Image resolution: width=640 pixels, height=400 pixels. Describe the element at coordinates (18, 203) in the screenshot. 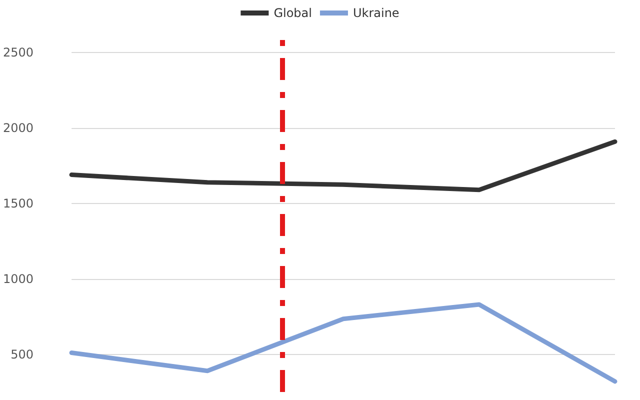

I see `y-tick-label: 1500` at that location.